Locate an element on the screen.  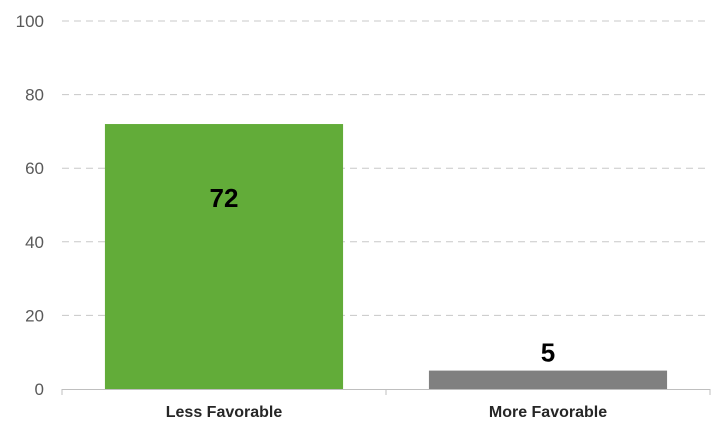
category-label-less-favorable: Less Favorable is located at coordinates (224, 412).